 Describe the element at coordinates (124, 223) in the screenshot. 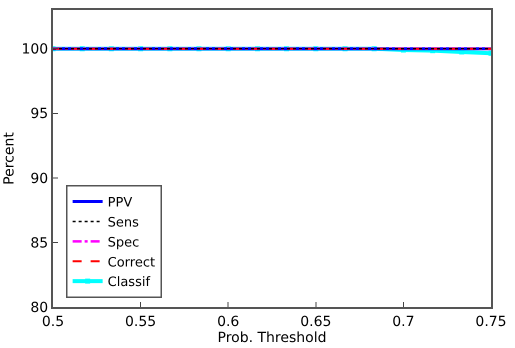

I see `legend-label: Sens` at that location.